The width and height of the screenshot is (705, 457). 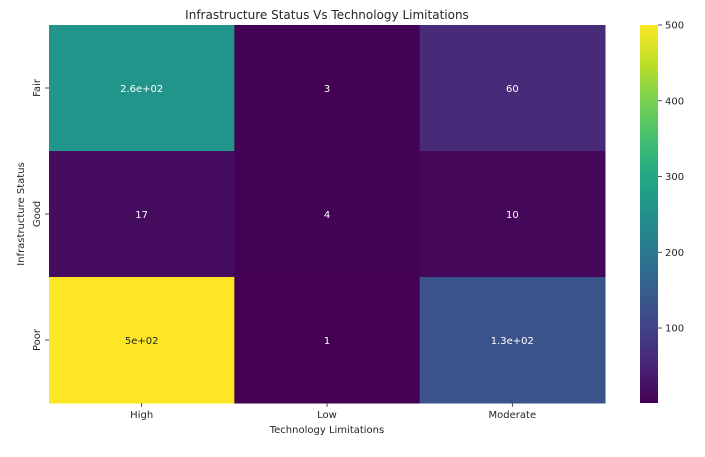 I want to click on cell-value-label: 5e+02, so click(x=142, y=341).